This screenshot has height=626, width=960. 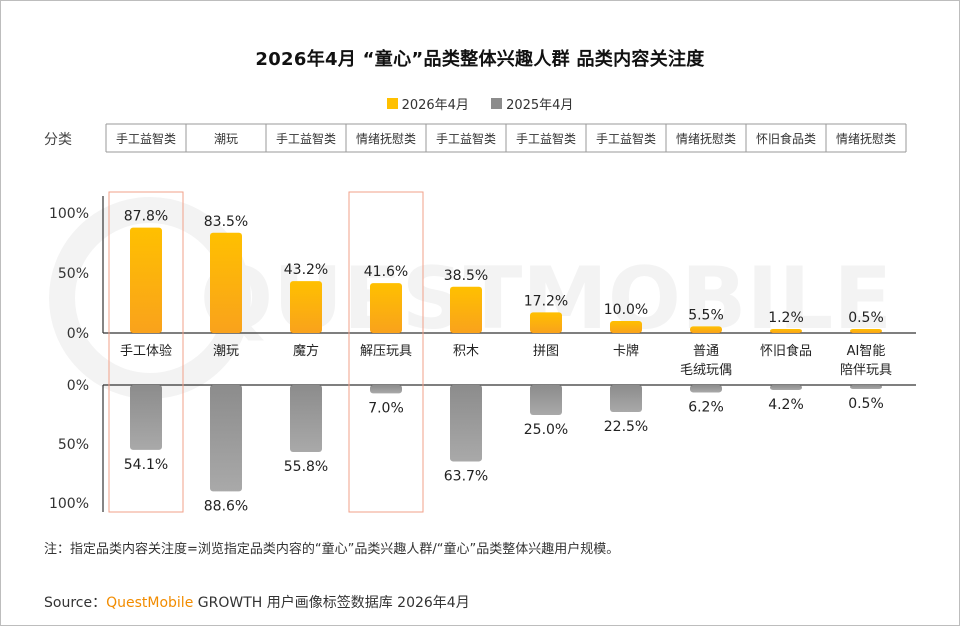 I want to click on source-prefix: Source：, so click(x=75, y=603).